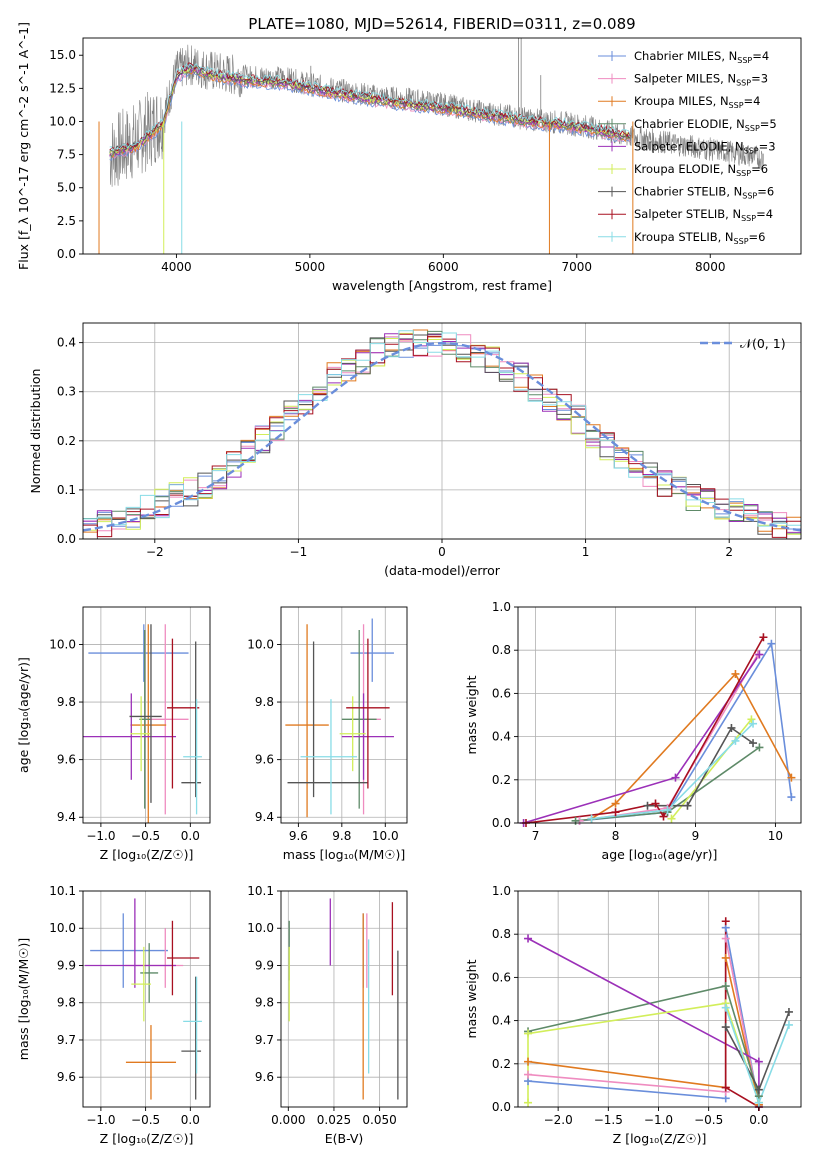  Describe the element at coordinates (176, 267) in the screenshot. I see `x-tick-label: 4000` at that location.